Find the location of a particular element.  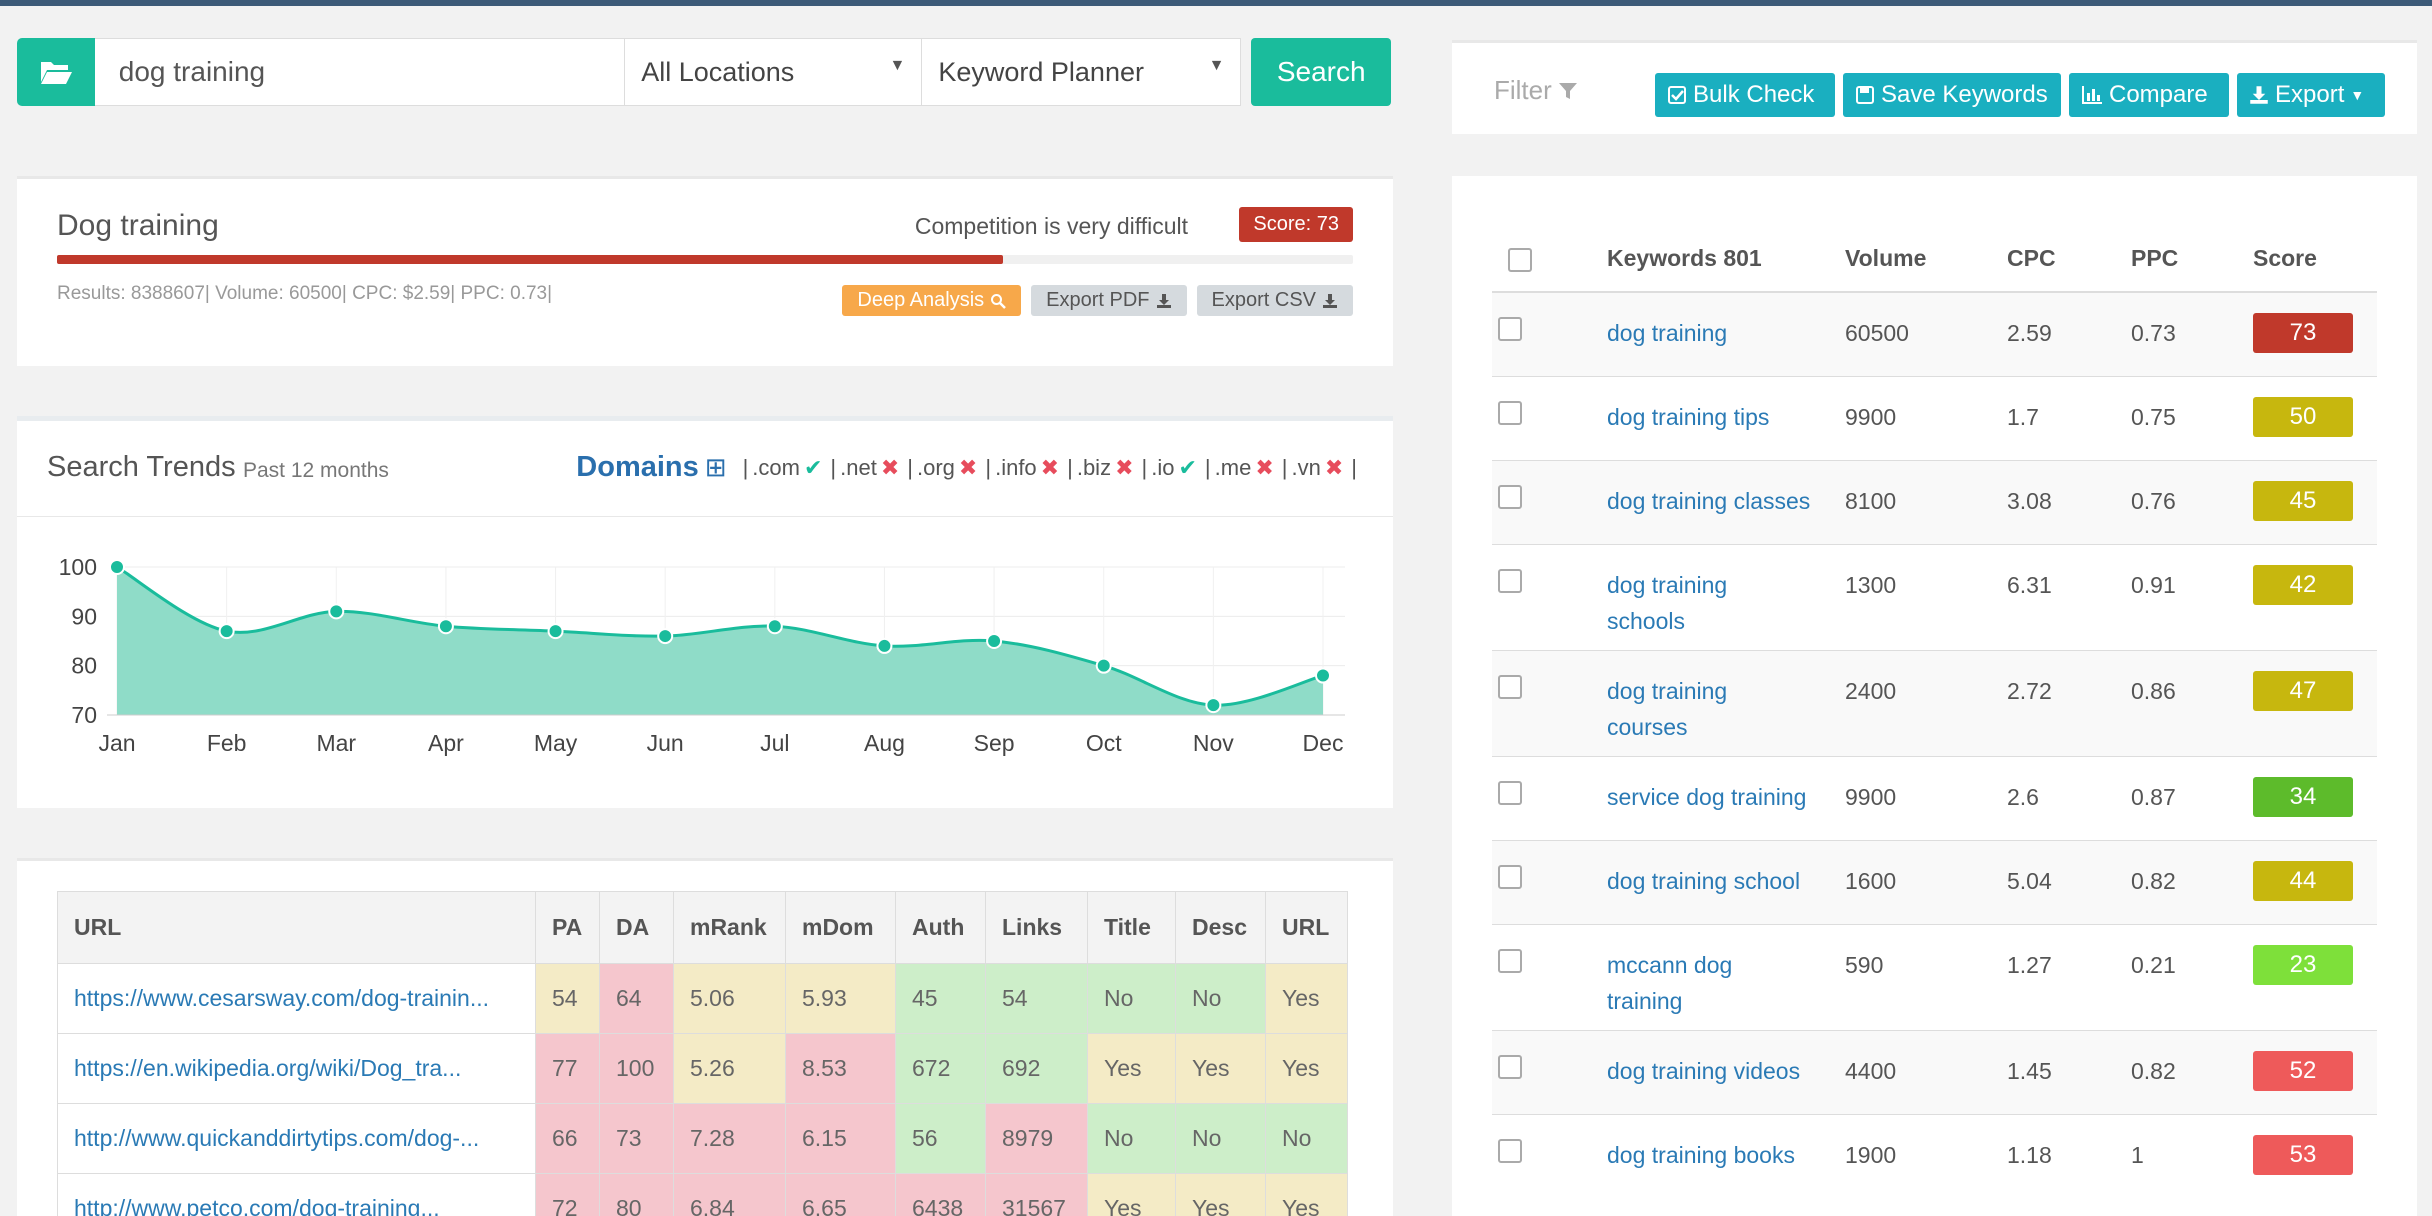

keywords-table-header: Volume is located at coordinates (1926, 259).